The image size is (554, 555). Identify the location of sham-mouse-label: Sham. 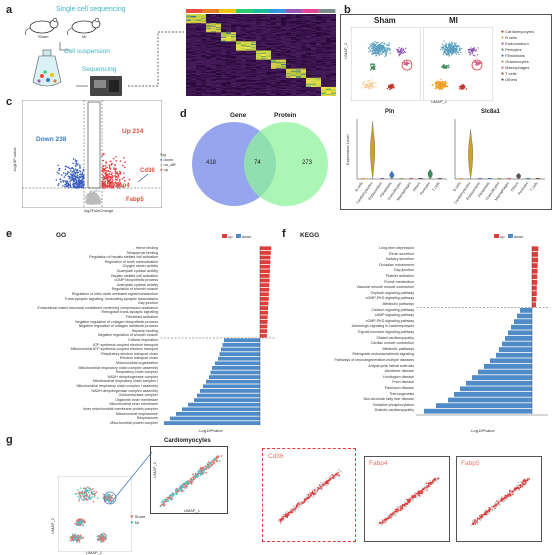
(43, 36).